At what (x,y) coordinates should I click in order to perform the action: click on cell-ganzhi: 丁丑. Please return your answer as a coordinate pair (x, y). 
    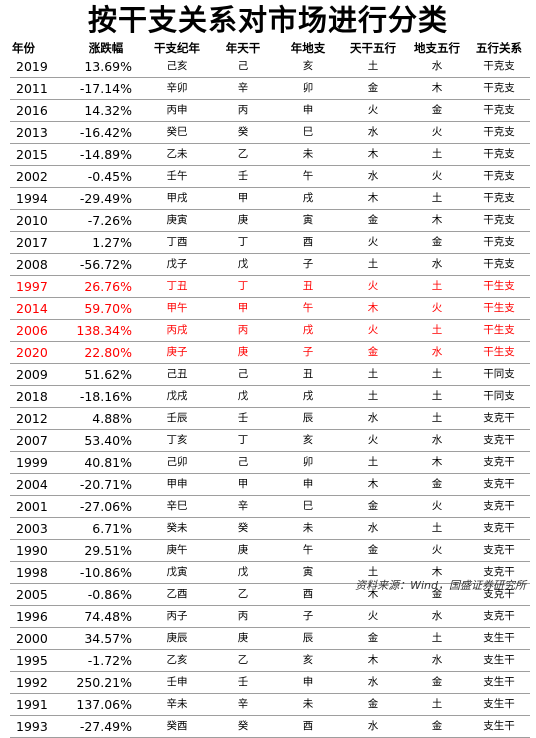
    Looking at the image, I should click on (177, 286).